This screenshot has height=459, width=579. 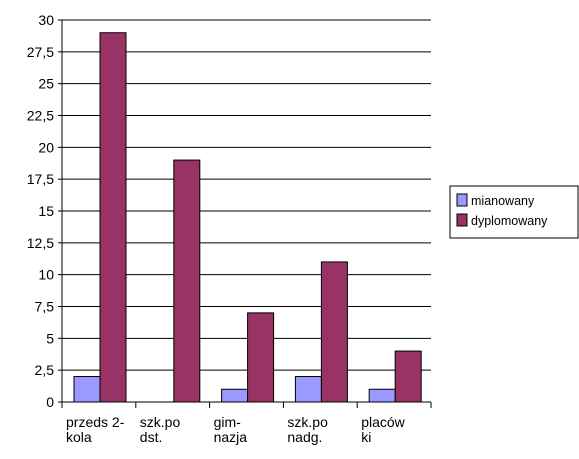 I want to click on legend-swatch-dyplomowany, so click(x=462, y=220).